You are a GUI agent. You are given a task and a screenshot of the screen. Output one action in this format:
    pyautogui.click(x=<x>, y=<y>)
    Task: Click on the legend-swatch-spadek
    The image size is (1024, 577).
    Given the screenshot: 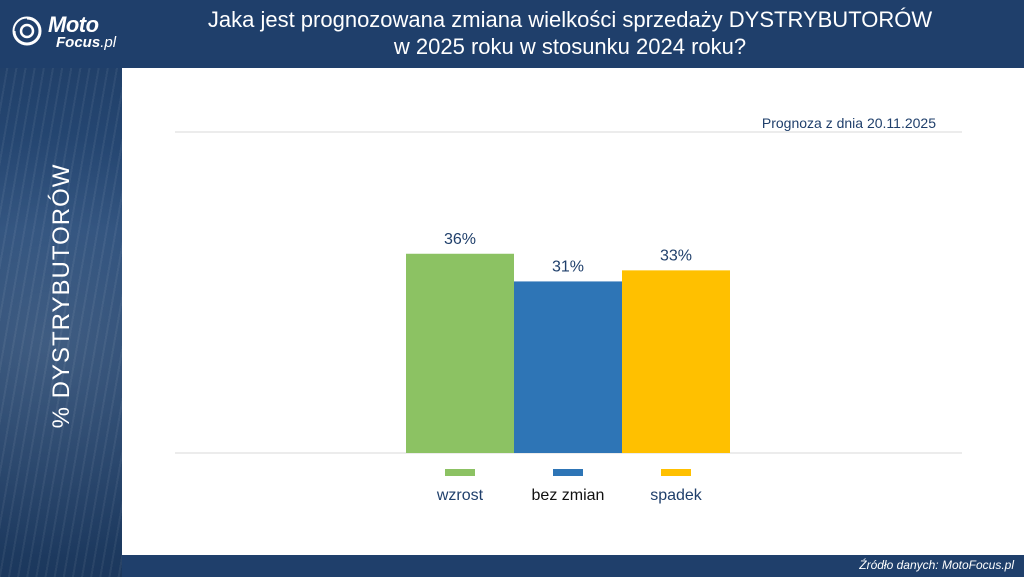 What is the action you would take?
    pyautogui.click(x=676, y=472)
    